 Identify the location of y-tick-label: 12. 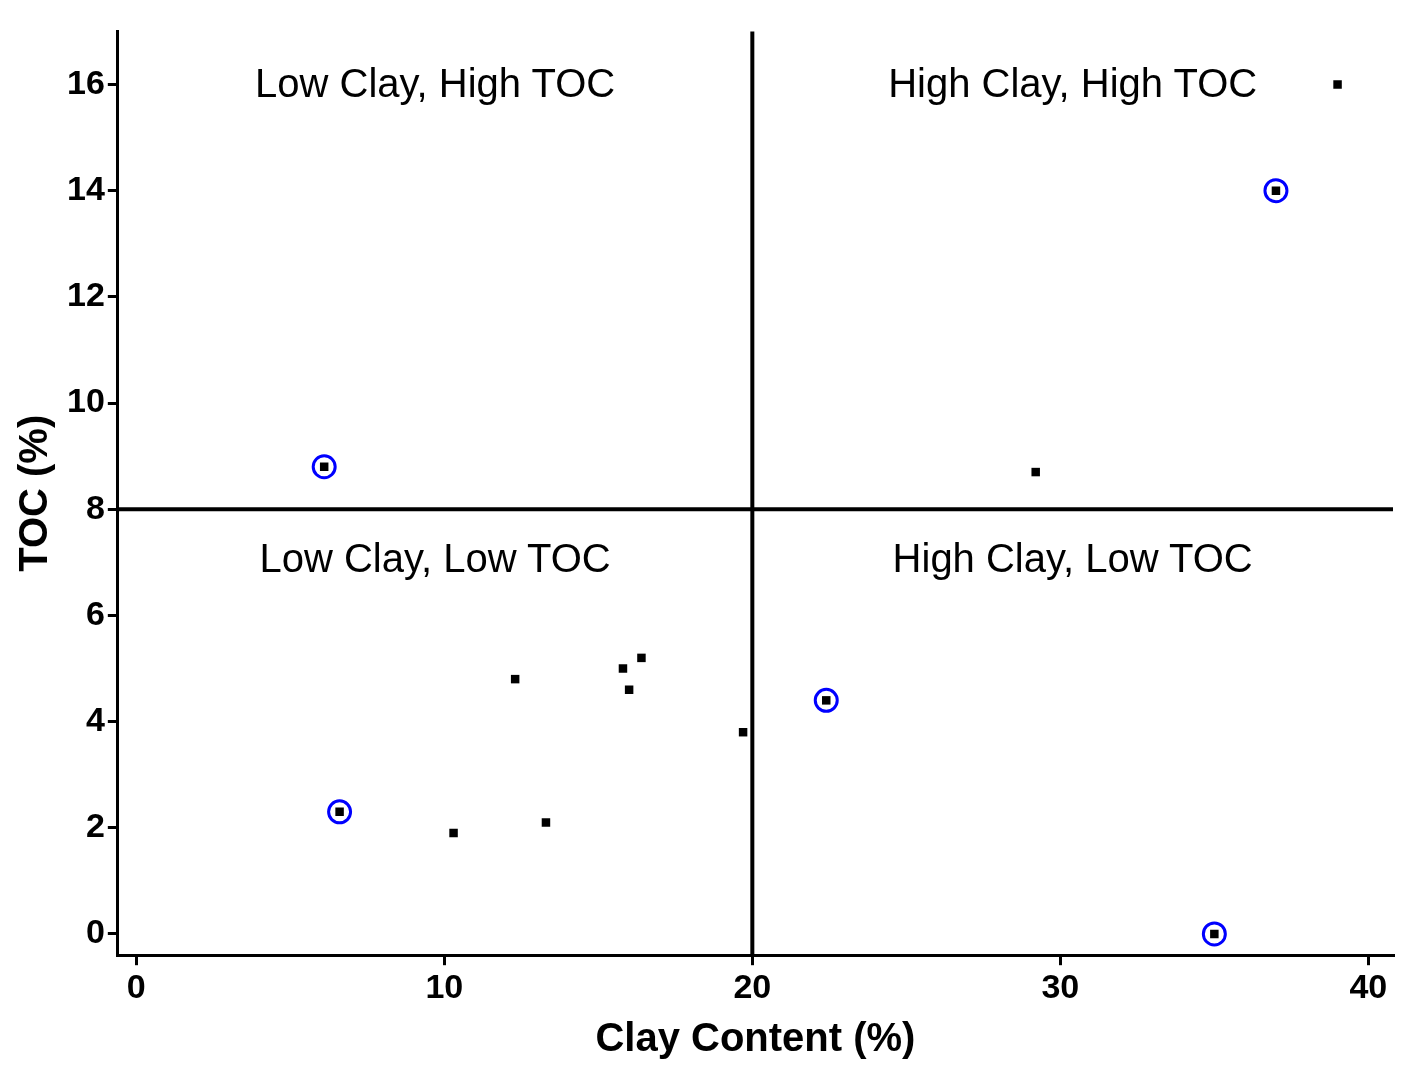
(85, 294).